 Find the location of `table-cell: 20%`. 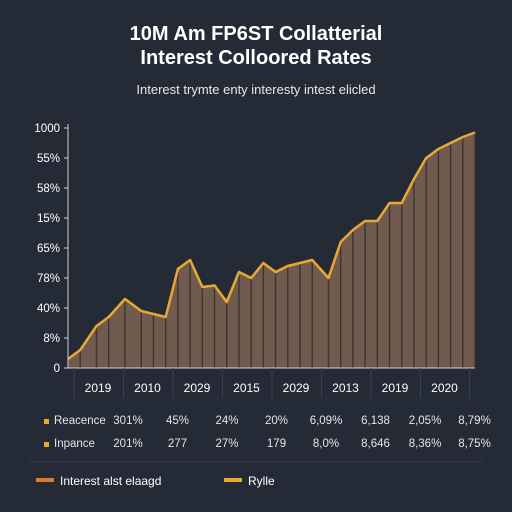

table-cell: 20% is located at coordinates (276, 421).